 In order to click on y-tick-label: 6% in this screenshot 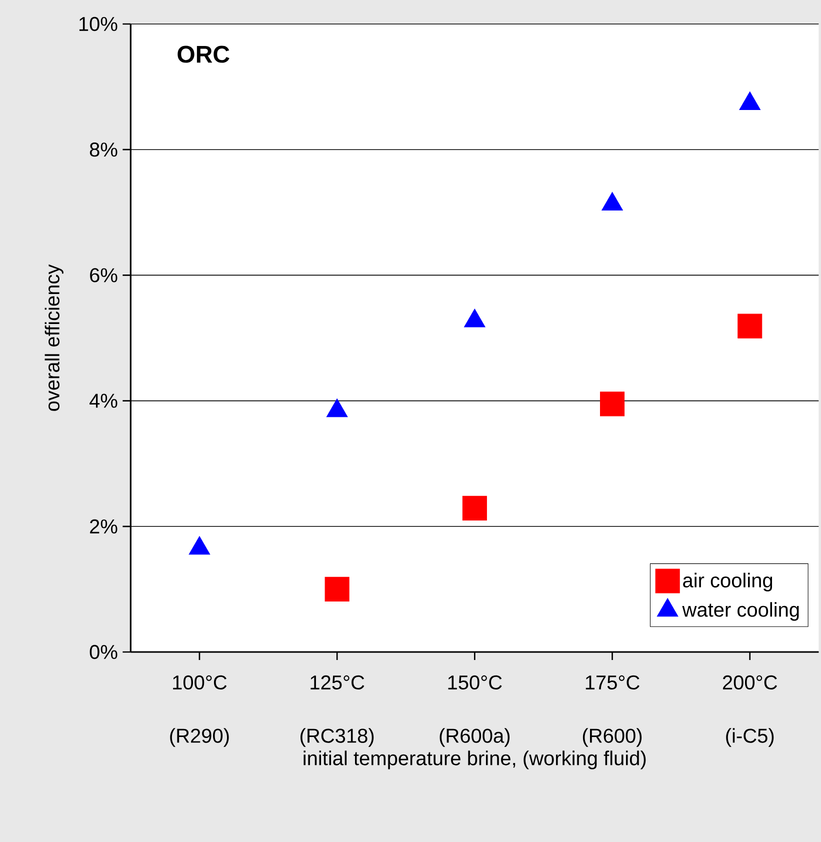, I will do `click(104, 275)`.